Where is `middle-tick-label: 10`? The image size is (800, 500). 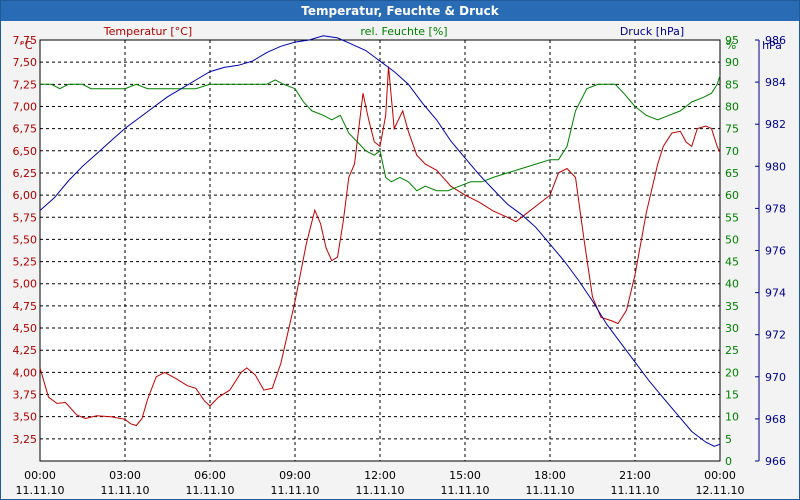
middle-tick-label: 10 is located at coordinates (732, 417).